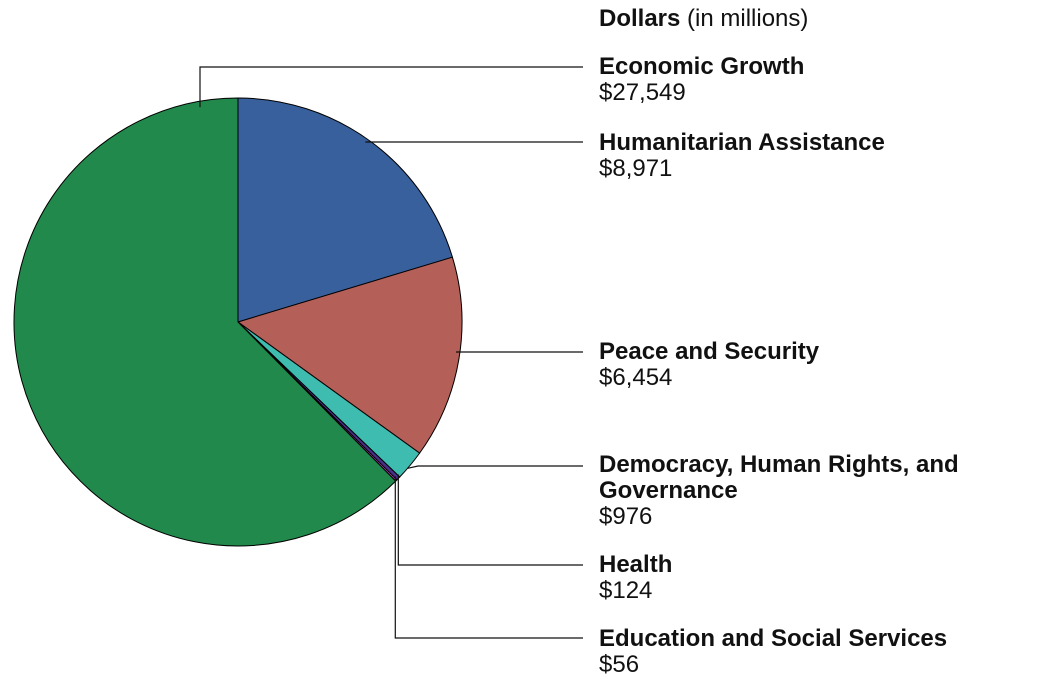  What do you see at coordinates (490, 520) in the screenshot?
I see `leader-health` at bounding box center [490, 520].